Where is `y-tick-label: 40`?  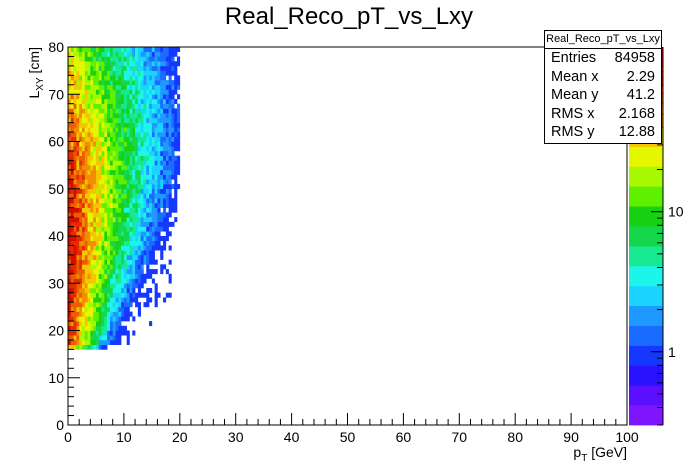 y-tick-label: 40 is located at coordinates (56, 236).